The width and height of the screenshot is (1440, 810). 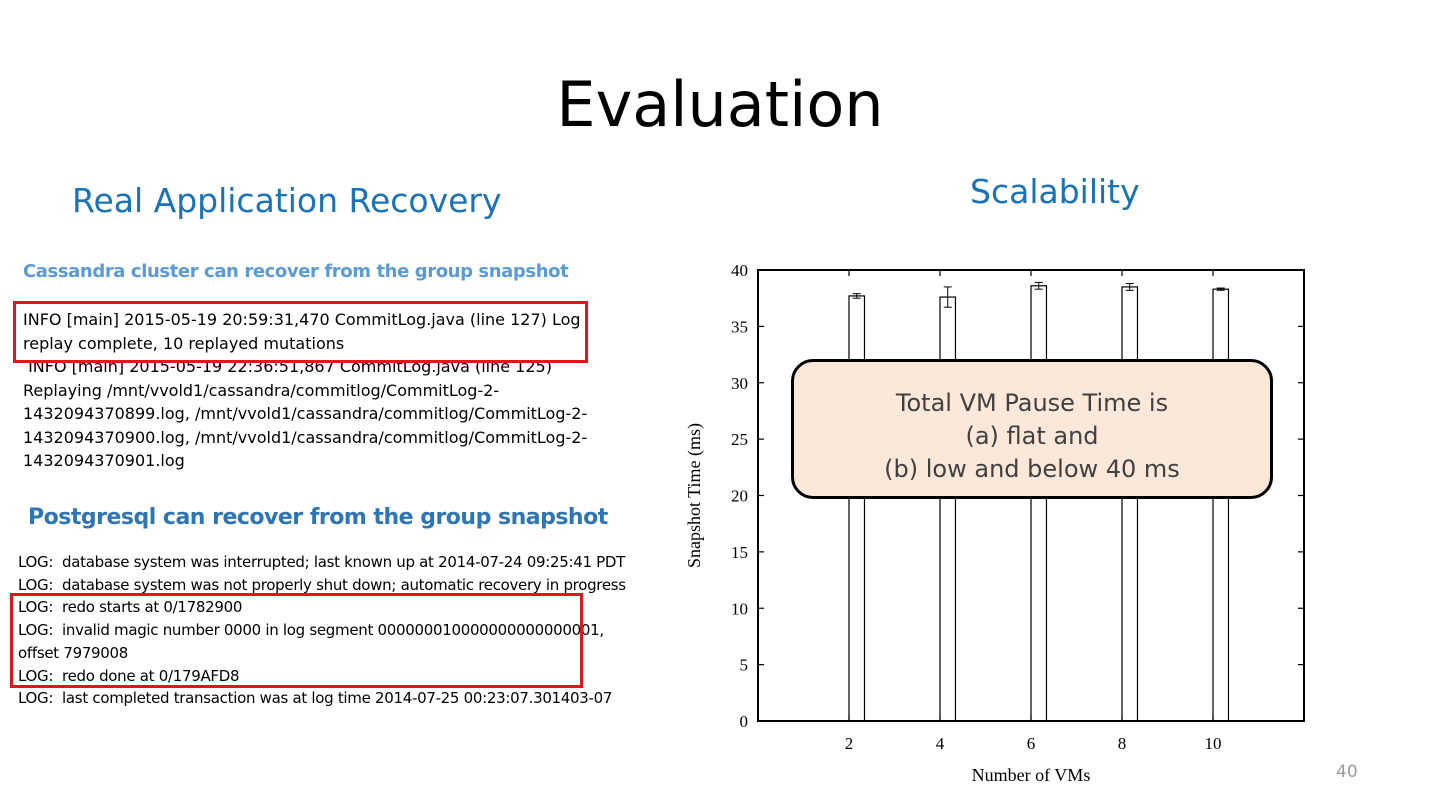 I want to click on x-tick-label: 2, so click(x=849, y=743).